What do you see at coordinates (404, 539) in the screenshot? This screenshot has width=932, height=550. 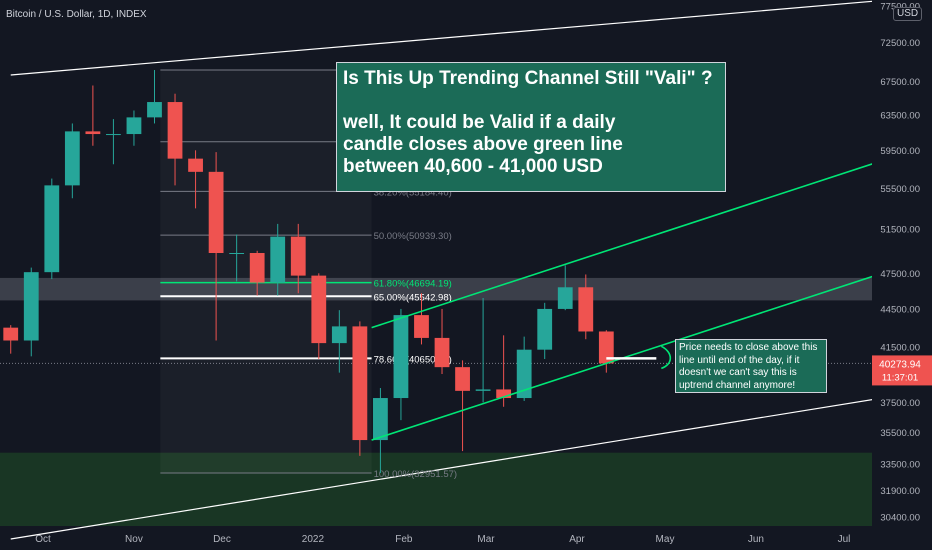 I see `x-tick-label: Feb` at bounding box center [404, 539].